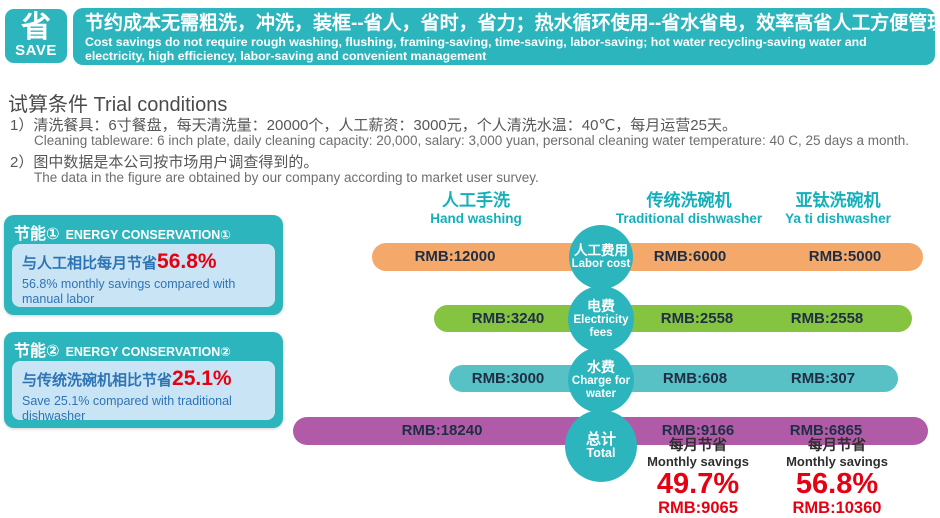 The width and height of the screenshot is (940, 518). Describe the element at coordinates (601, 367) in the screenshot. I see `category-zh: 水费` at that location.